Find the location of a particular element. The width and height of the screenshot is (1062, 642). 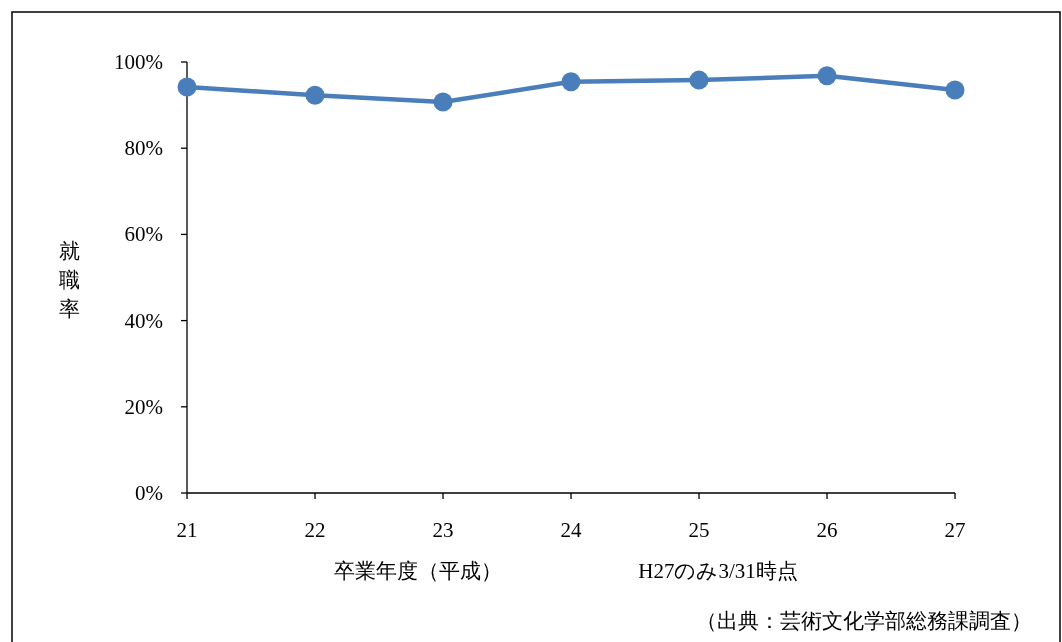

y-tick-label: 40% is located at coordinates (143, 320).